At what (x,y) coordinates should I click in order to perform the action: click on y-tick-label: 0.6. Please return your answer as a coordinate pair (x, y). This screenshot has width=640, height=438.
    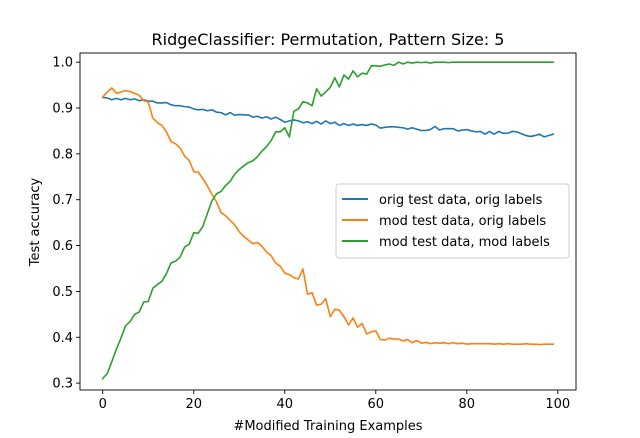
    Looking at the image, I should click on (62, 246).